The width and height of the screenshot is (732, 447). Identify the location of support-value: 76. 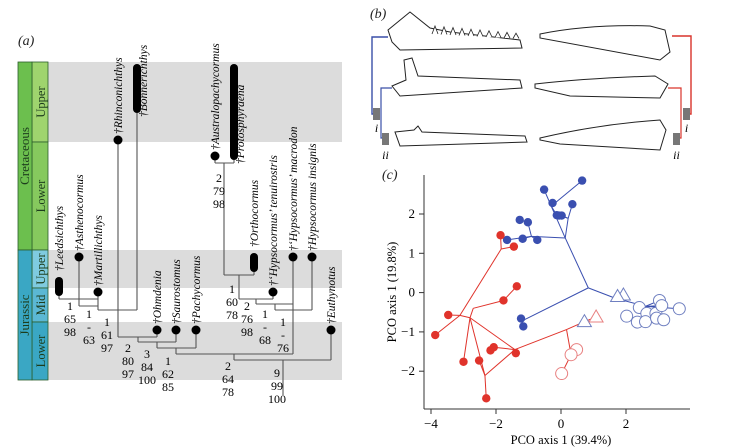
(247, 319).